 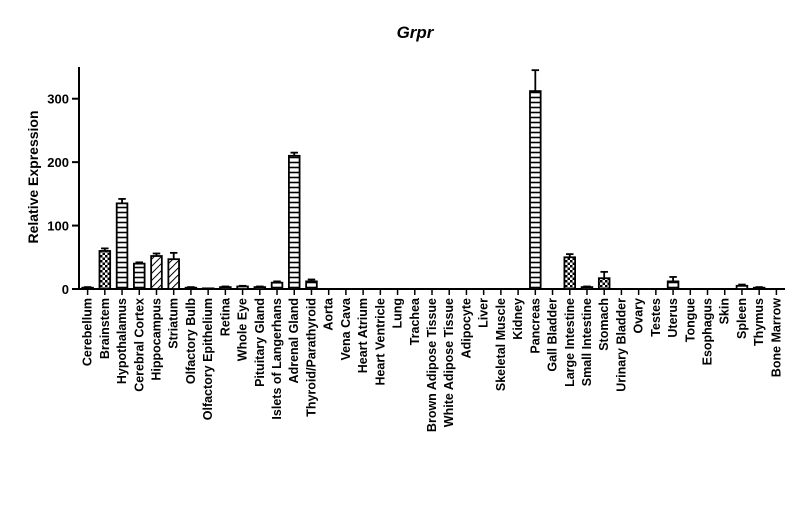 I want to click on x-tick-label: Spleen, so click(x=742, y=318).